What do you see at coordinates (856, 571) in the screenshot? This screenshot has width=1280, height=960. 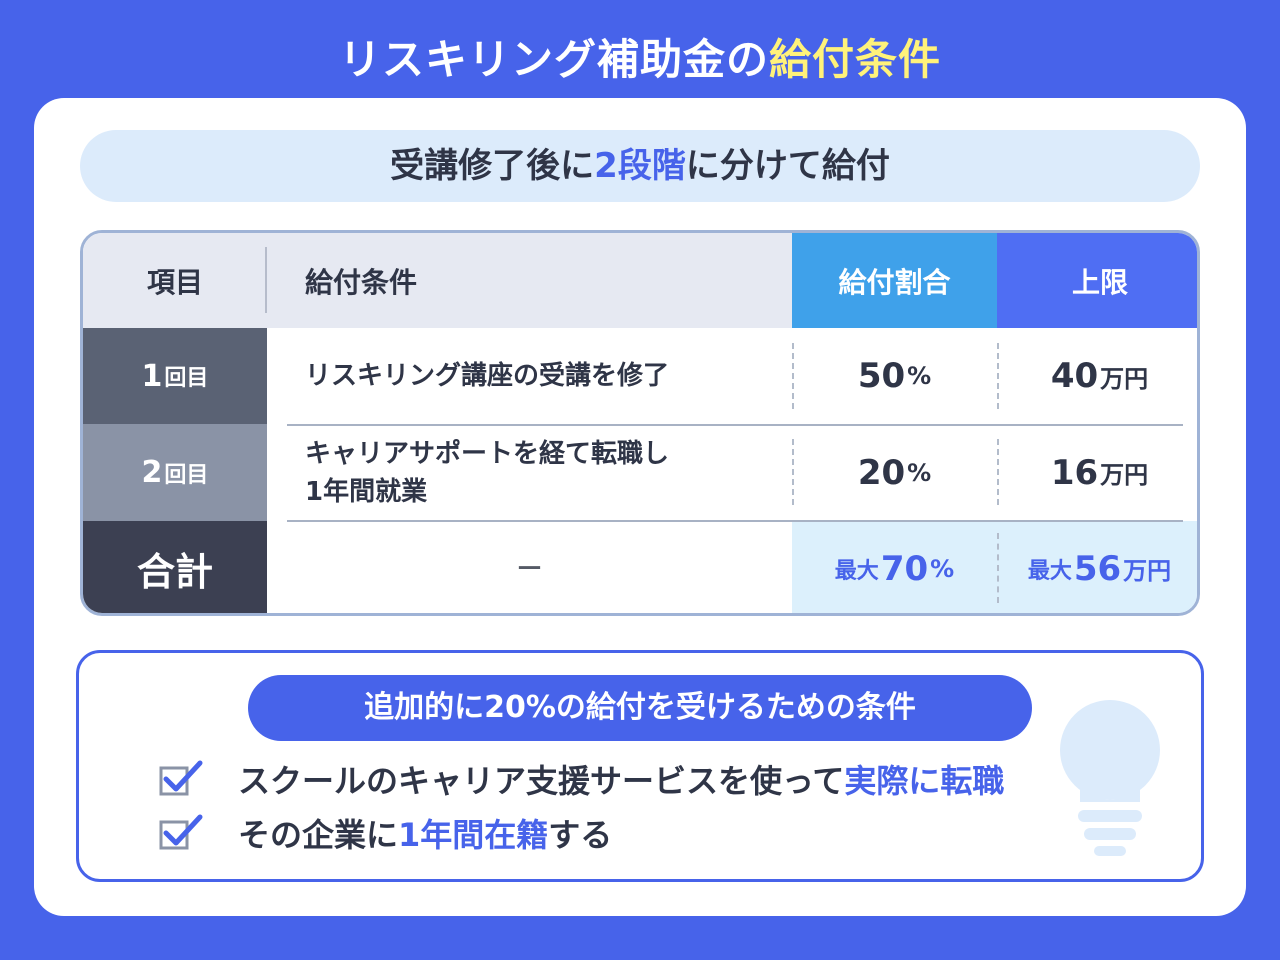 I see `total-rate-prefix: 最大` at bounding box center [856, 571].